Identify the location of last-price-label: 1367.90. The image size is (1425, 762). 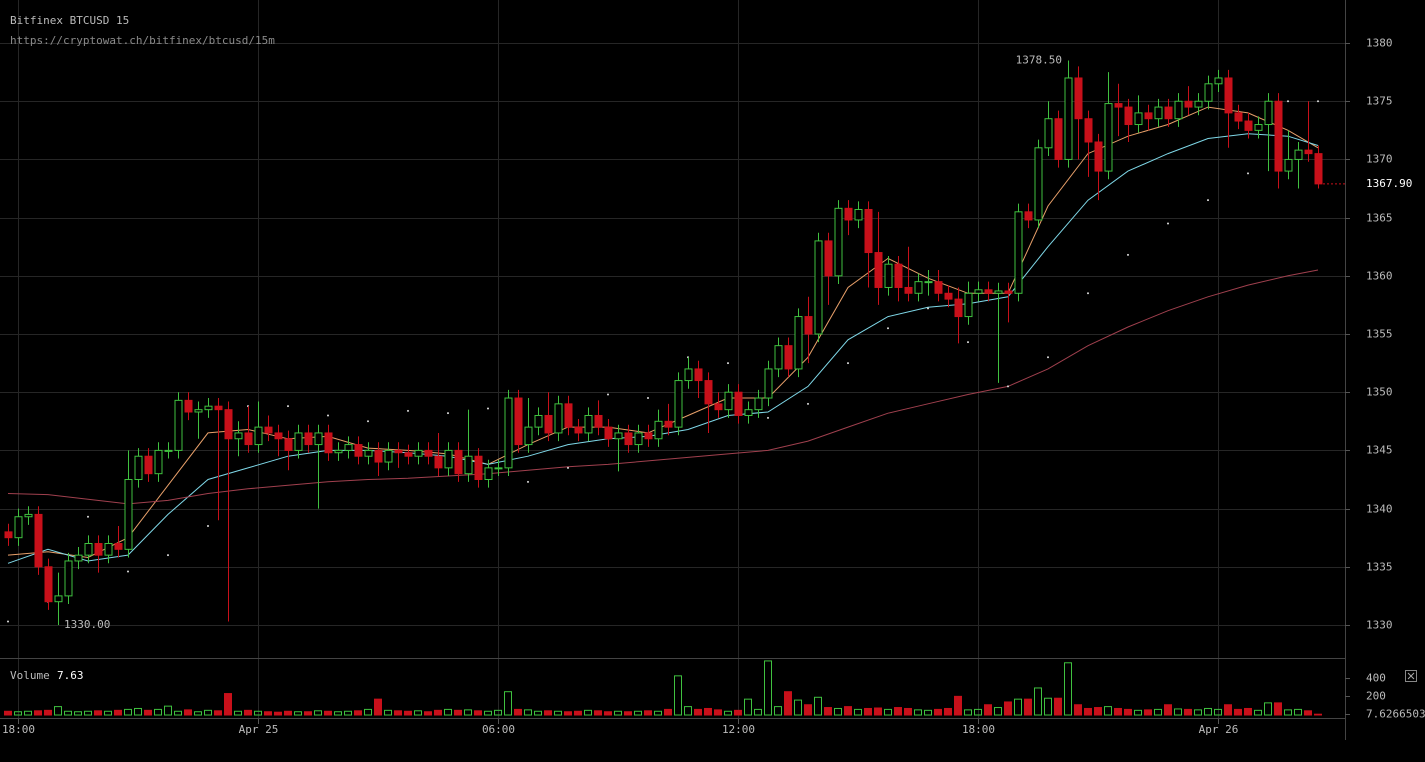
(1389, 183).